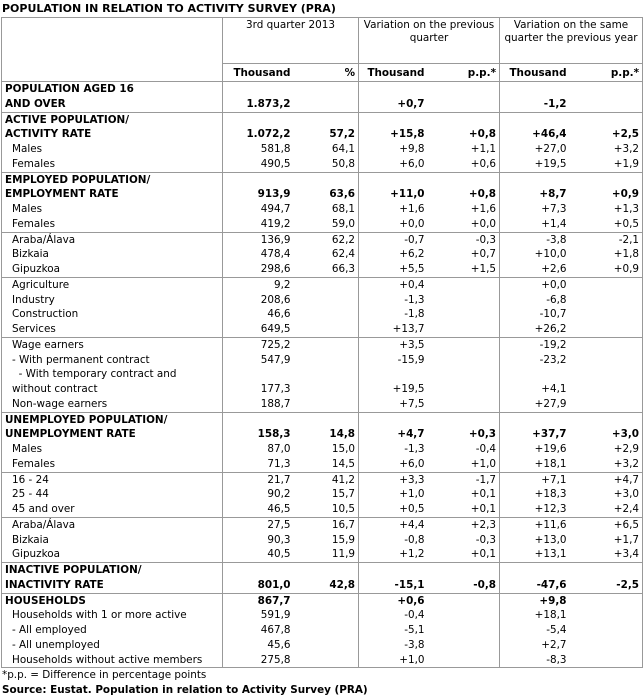 This screenshot has width=643, height=697. Describe the element at coordinates (322, 360) in the screenshot. I see `row: - With permanent contract 547,9 -15,9 -23,2` at that location.